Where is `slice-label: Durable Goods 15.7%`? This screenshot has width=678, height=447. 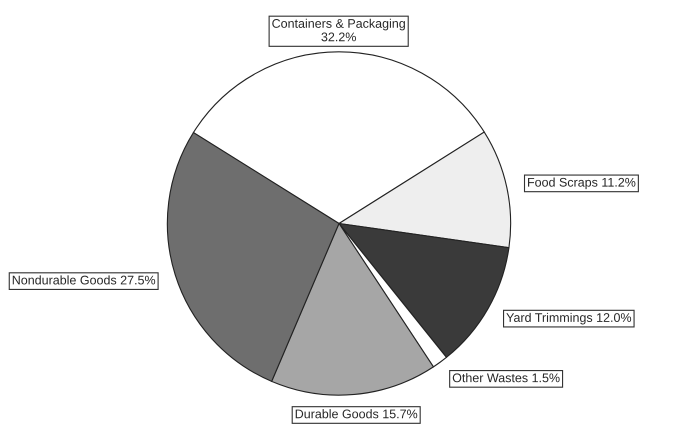 slice-label: Durable Goods 15.7% is located at coordinates (357, 413).